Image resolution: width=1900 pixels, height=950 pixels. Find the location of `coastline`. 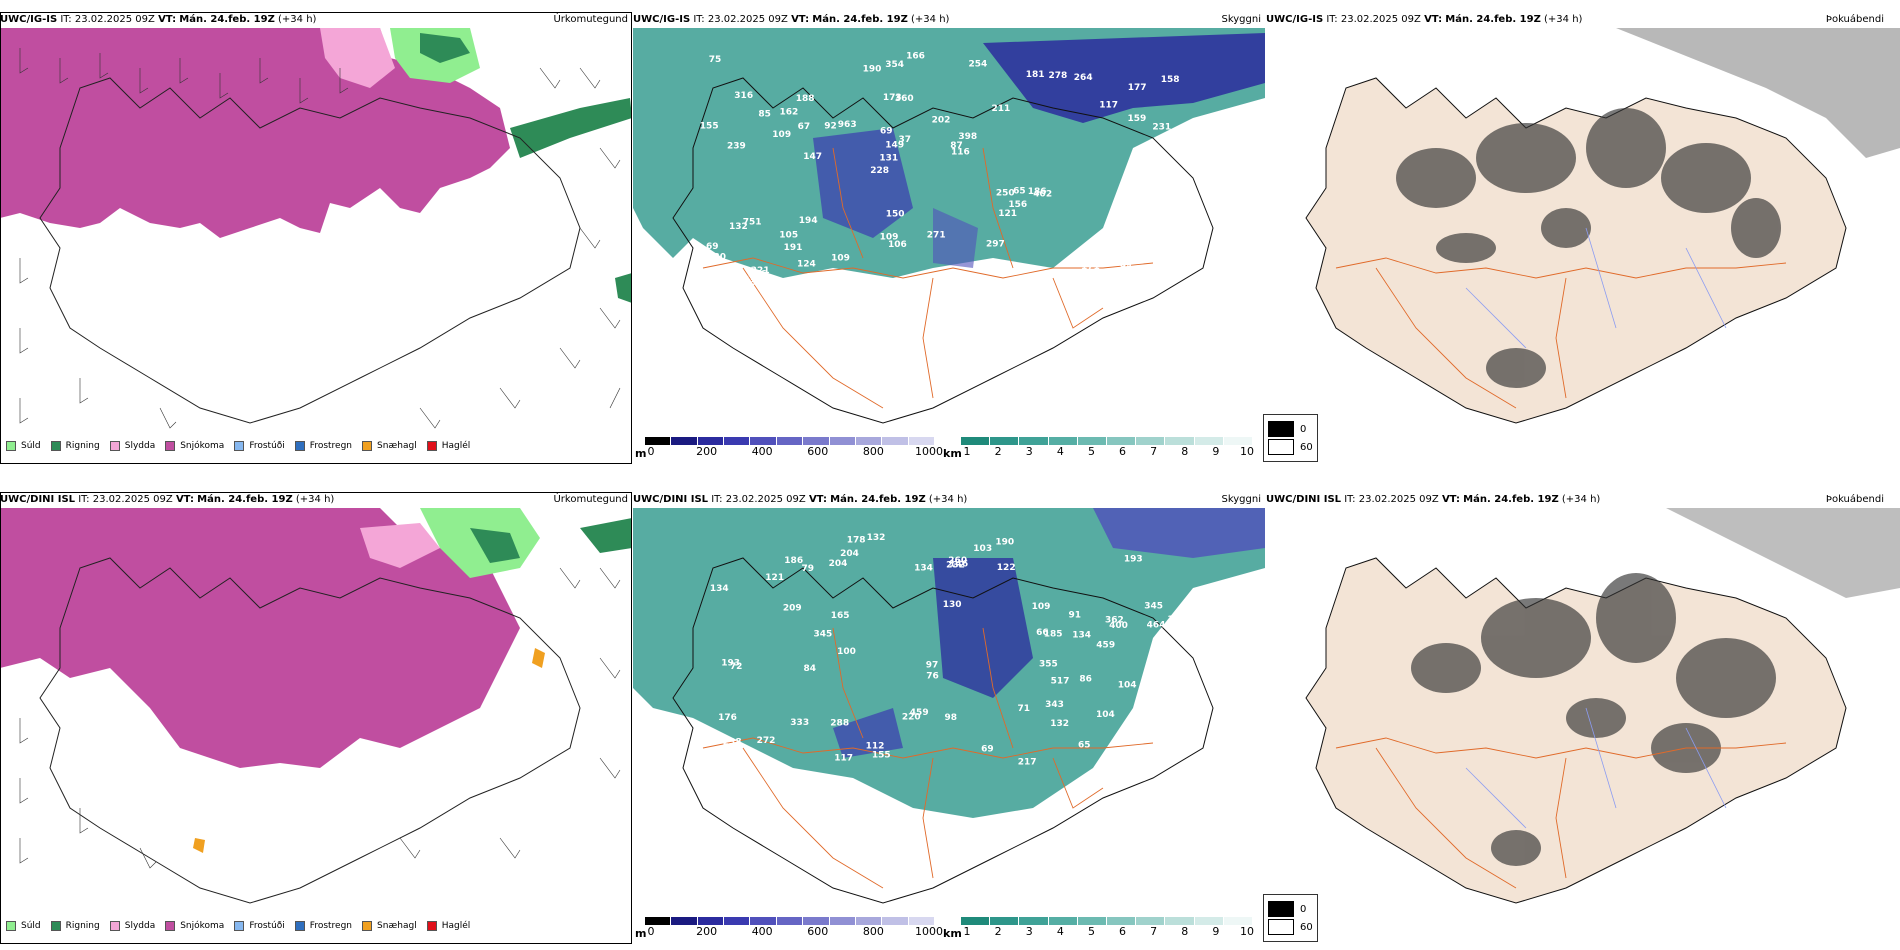

coastline is located at coordinates (310, 250).